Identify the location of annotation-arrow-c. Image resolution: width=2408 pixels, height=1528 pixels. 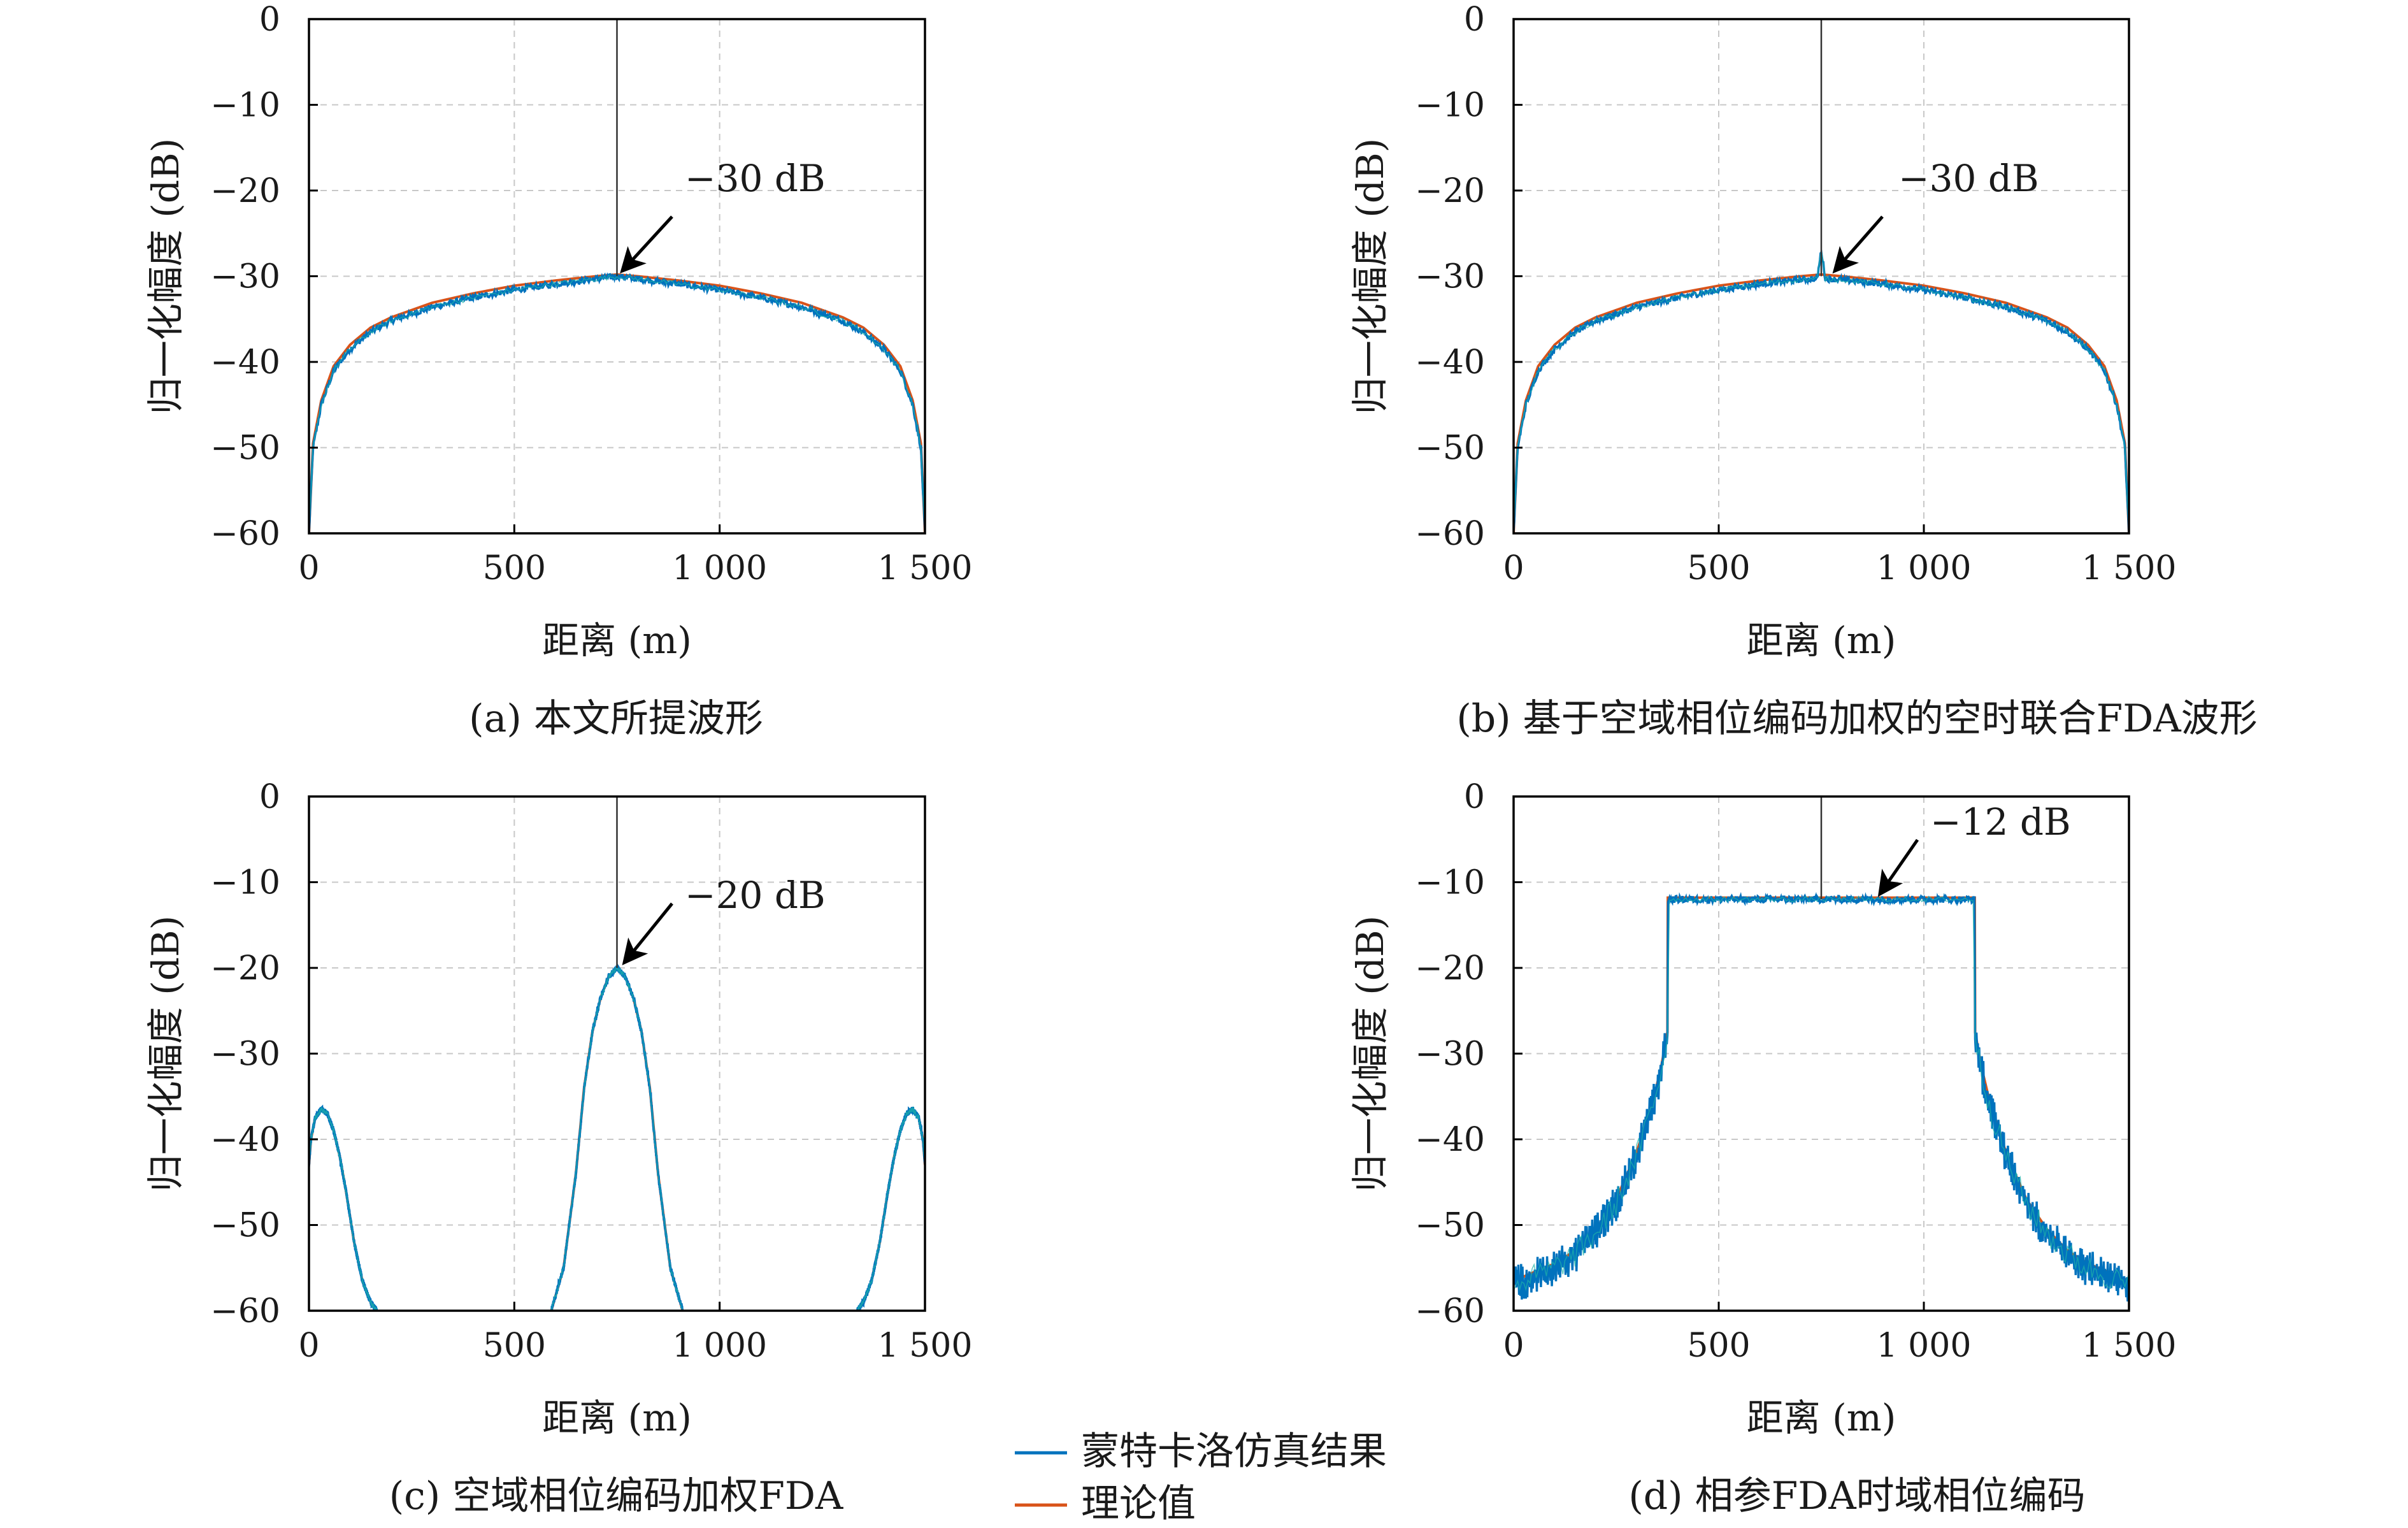
(647, 933).